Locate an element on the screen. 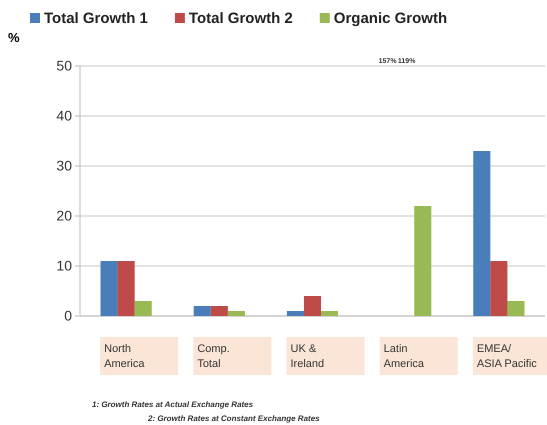  y-tick-label: 0 is located at coordinates (68, 315).